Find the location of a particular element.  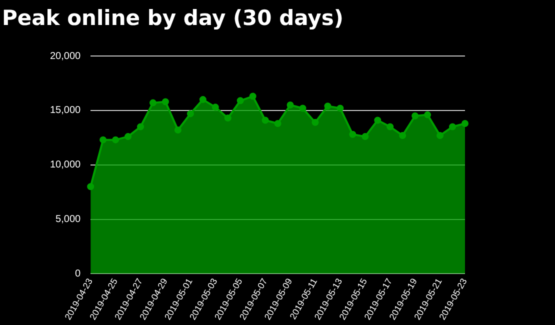

y-tick-label: 15,000 is located at coordinates (66, 110).